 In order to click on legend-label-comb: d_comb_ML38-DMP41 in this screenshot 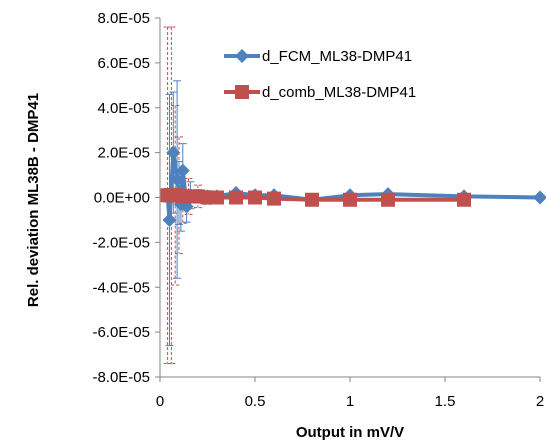, I will do `click(339, 92)`.